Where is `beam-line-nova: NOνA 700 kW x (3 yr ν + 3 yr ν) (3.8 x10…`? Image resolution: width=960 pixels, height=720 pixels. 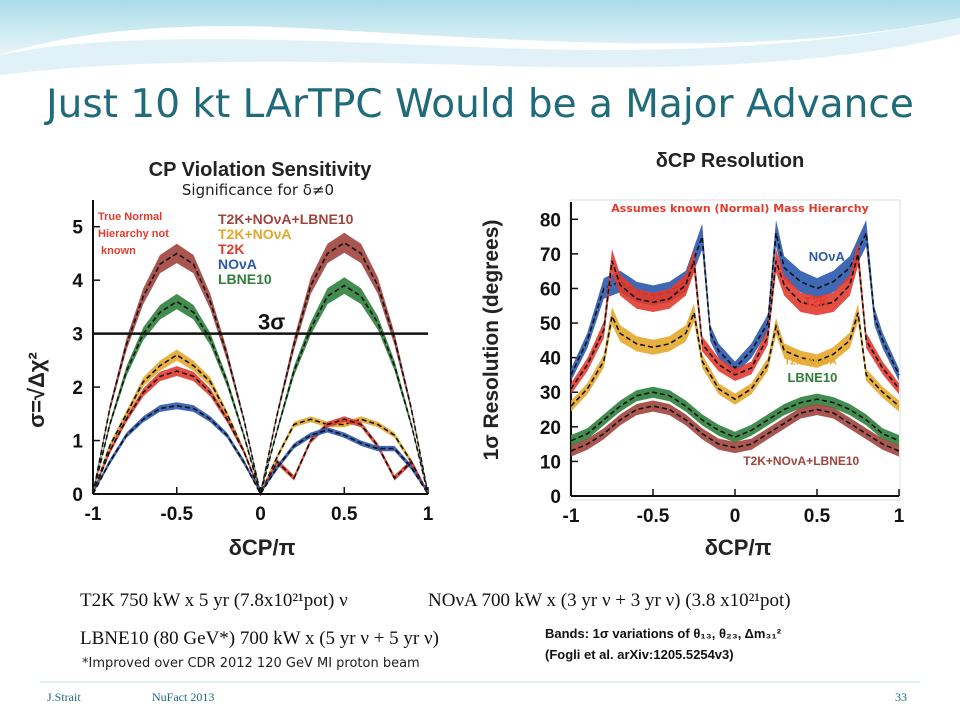 beam-line-nova: NOνA 700 kW x (3 yr ν + 3 yr ν) (3.8 x10… is located at coordinates (609, 600).